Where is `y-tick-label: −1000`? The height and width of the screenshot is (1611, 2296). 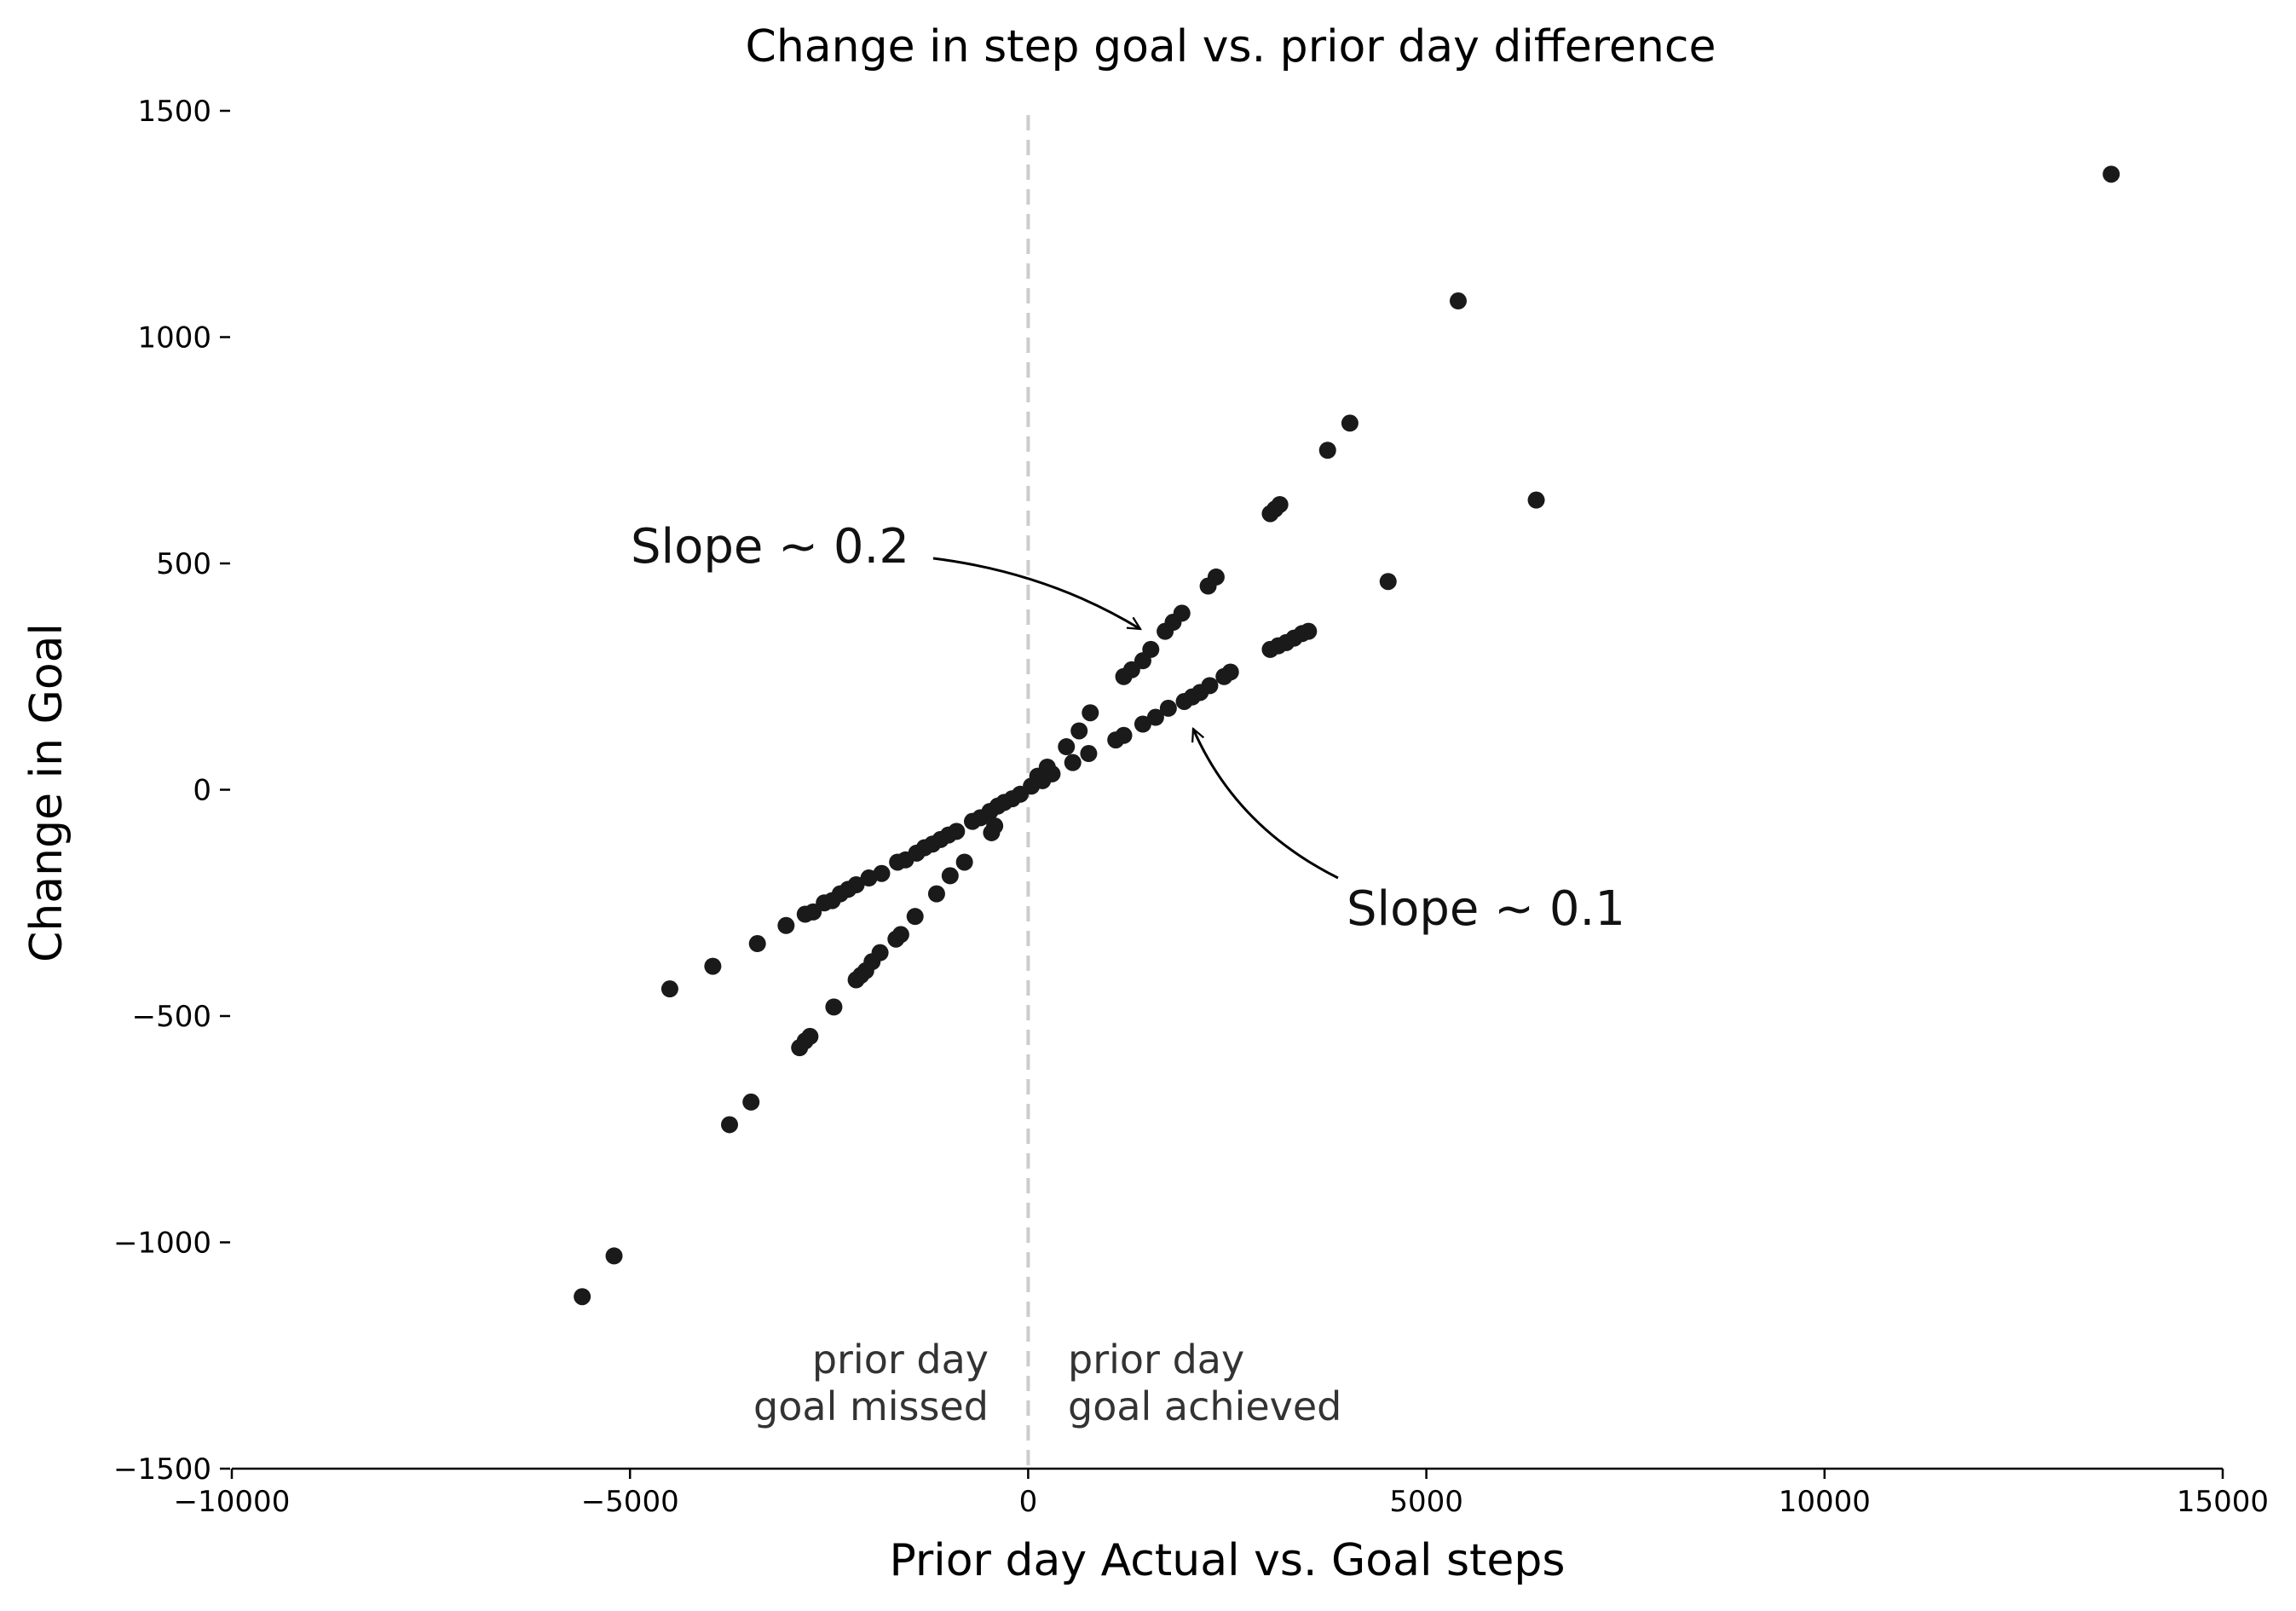 y-tick-label: −1000 is located at coordinates (162, 1244).